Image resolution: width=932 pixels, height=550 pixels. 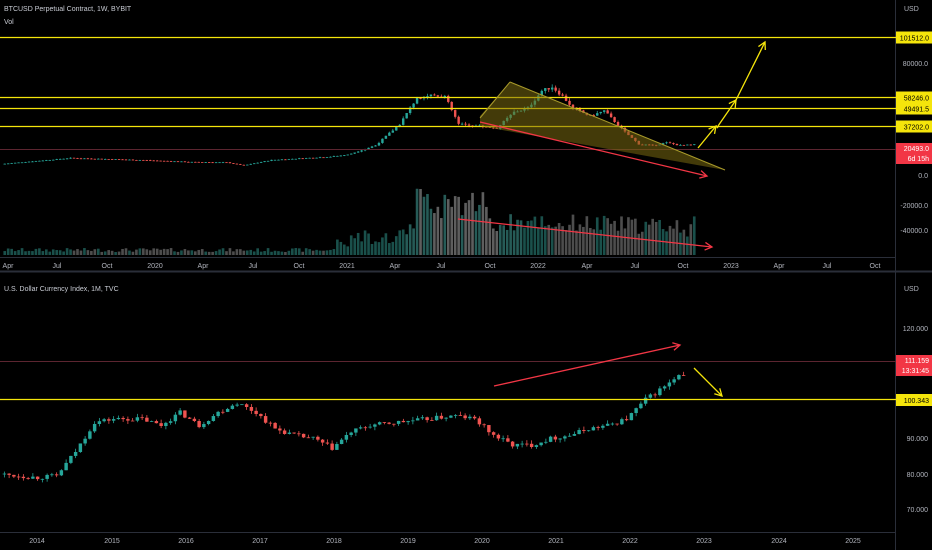 I want to click on dxy-trend-arrow, so click(x=587, y=365).